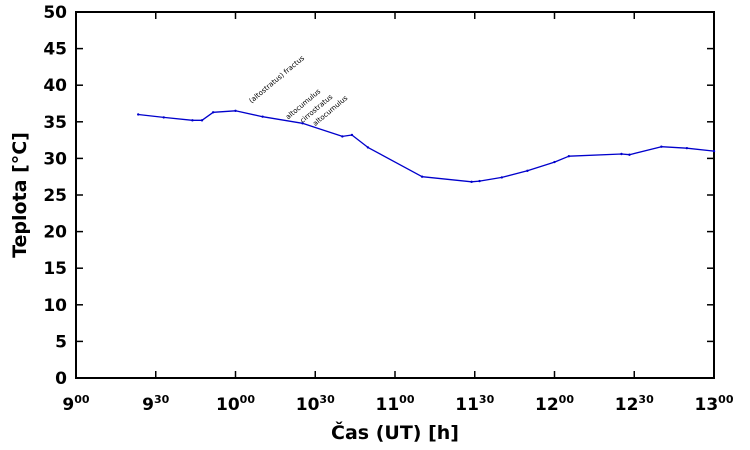 This screenshot has width=750, height=450. What do you see at coordinates (55, 269) in the screenshot?
I see `y-tick-label: 15` at bounding box center [55, 269].